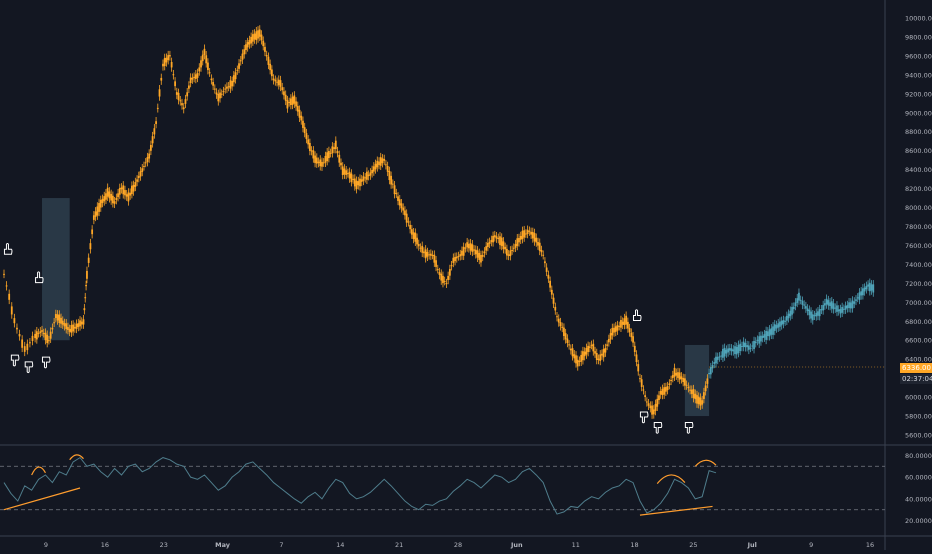 The height and width of the screenshot is (554, 932). Describe the element at coordinates (223, 545) in the screenshot. I see `time-tick-label: May` at that location.